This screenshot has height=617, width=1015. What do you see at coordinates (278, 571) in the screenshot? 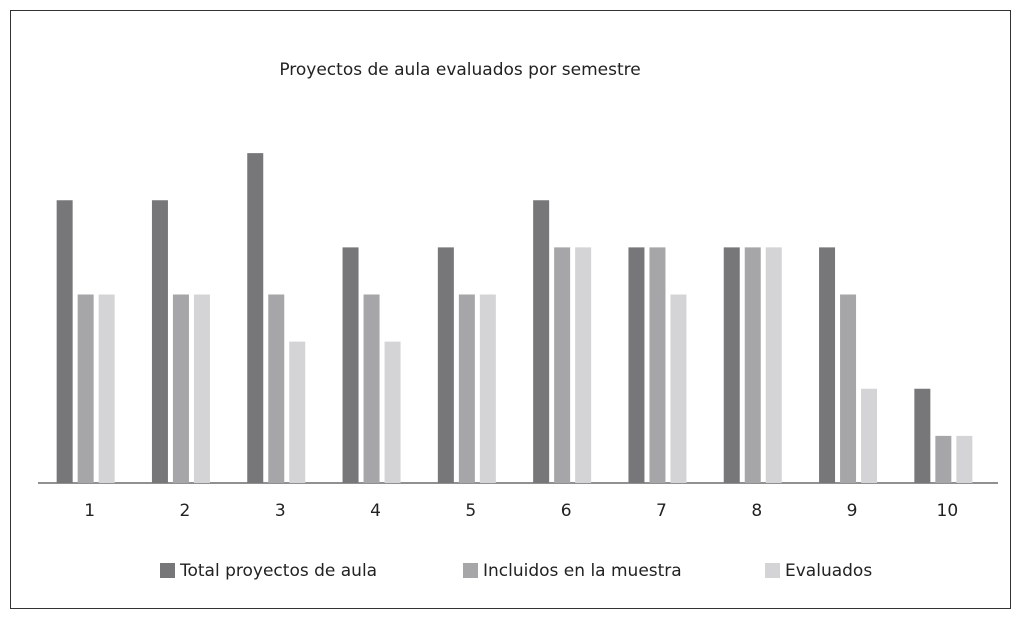
I see `legend-label: Total proyectos de aula` at bounding box center [278, 571].